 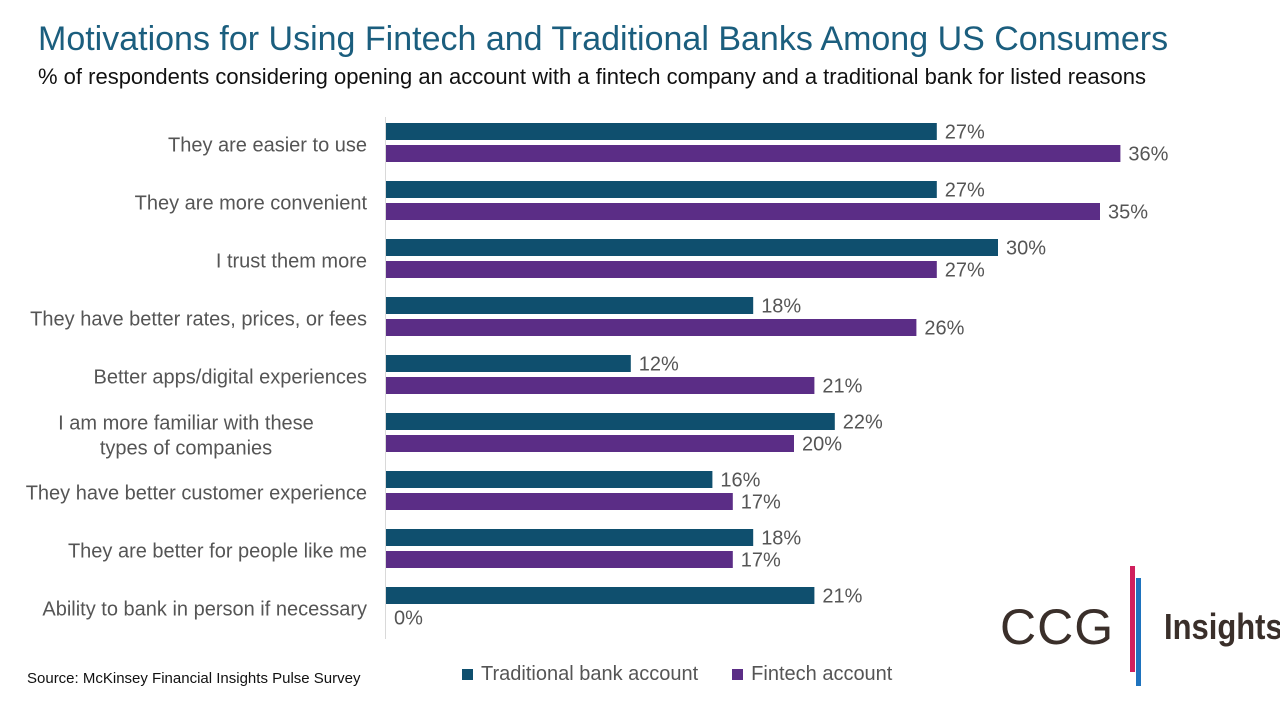 I want to click on data-label: 35%, so click(x=1128, y=213).